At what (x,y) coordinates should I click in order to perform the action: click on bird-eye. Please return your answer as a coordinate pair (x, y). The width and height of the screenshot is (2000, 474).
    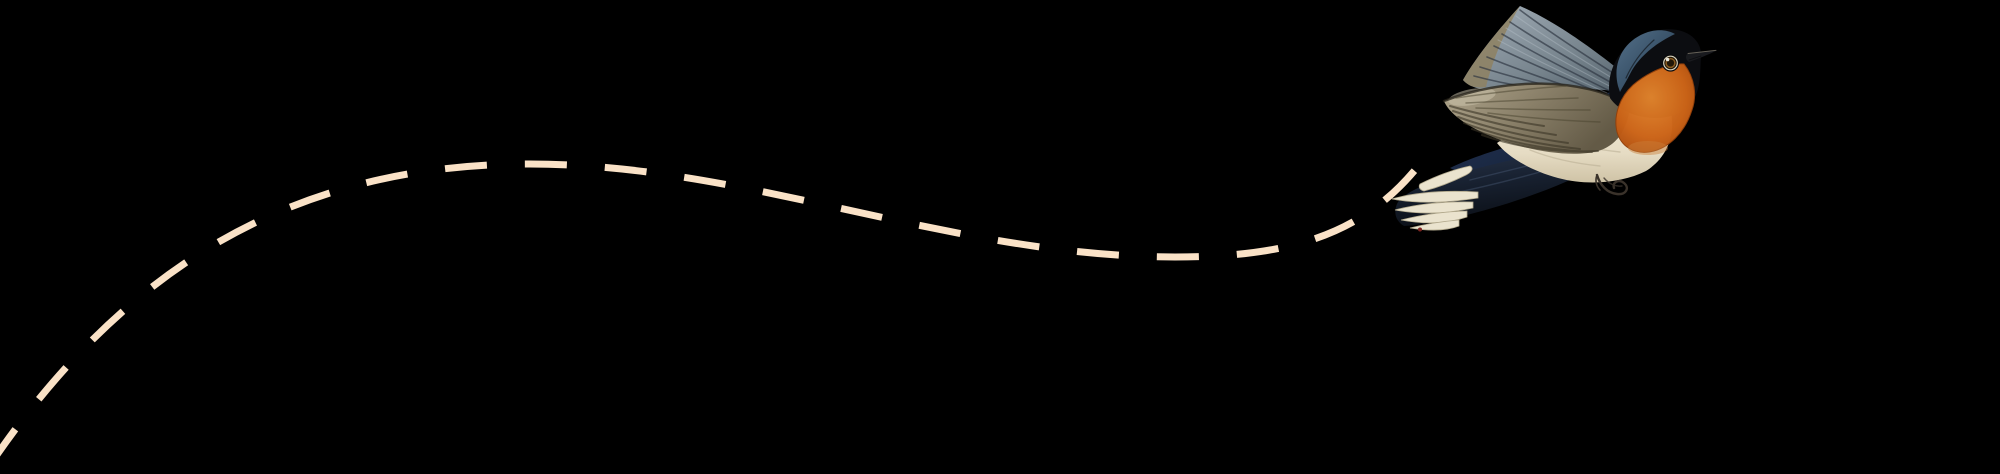
    Looking at the image, I should click on (1670, 63).